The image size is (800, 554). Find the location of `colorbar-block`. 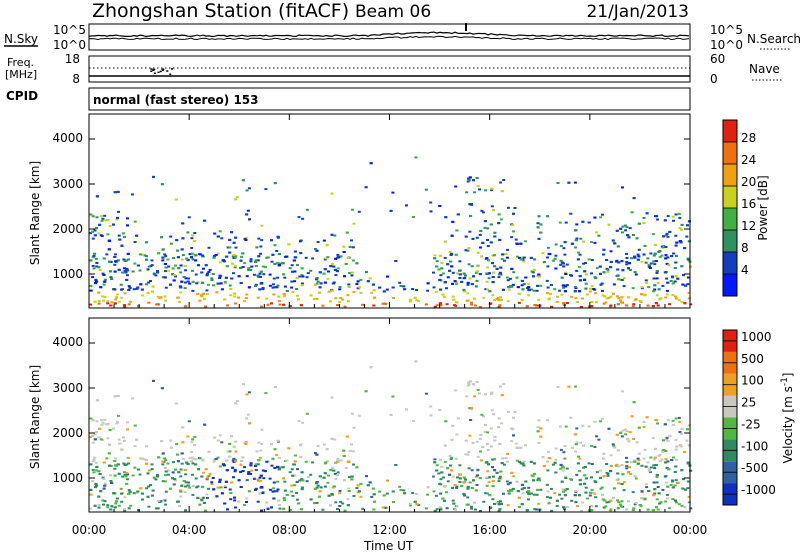

colorbar-block is located at coordinates (730, 263).